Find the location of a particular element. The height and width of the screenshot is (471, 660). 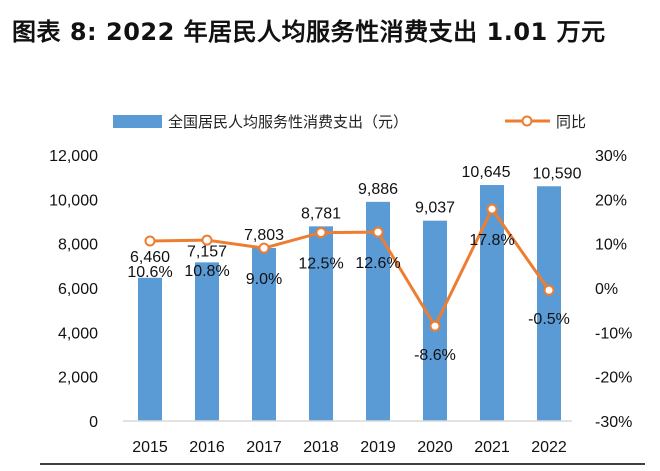

y-right-tick-label: 10% is located at coordinates (611, 245).